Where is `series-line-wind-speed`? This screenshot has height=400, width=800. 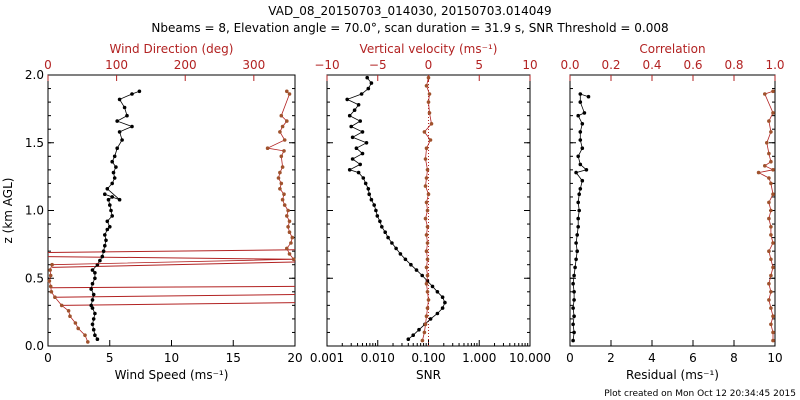 series-line-wind-speed is located at coordinates (115, 215).